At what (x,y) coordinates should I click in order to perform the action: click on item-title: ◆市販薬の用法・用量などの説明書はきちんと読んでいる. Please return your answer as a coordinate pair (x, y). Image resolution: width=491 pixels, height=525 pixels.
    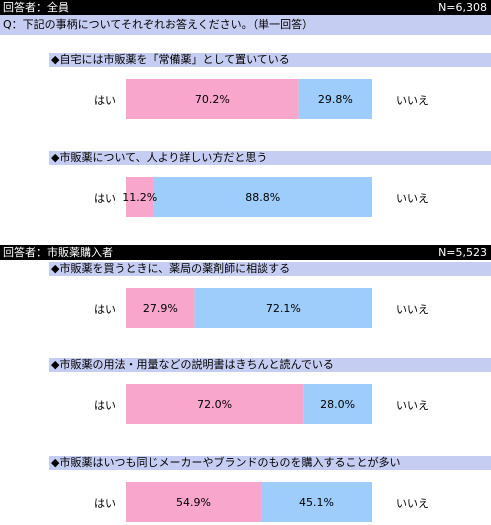
    Looking at the image, I should click on (192, 364).